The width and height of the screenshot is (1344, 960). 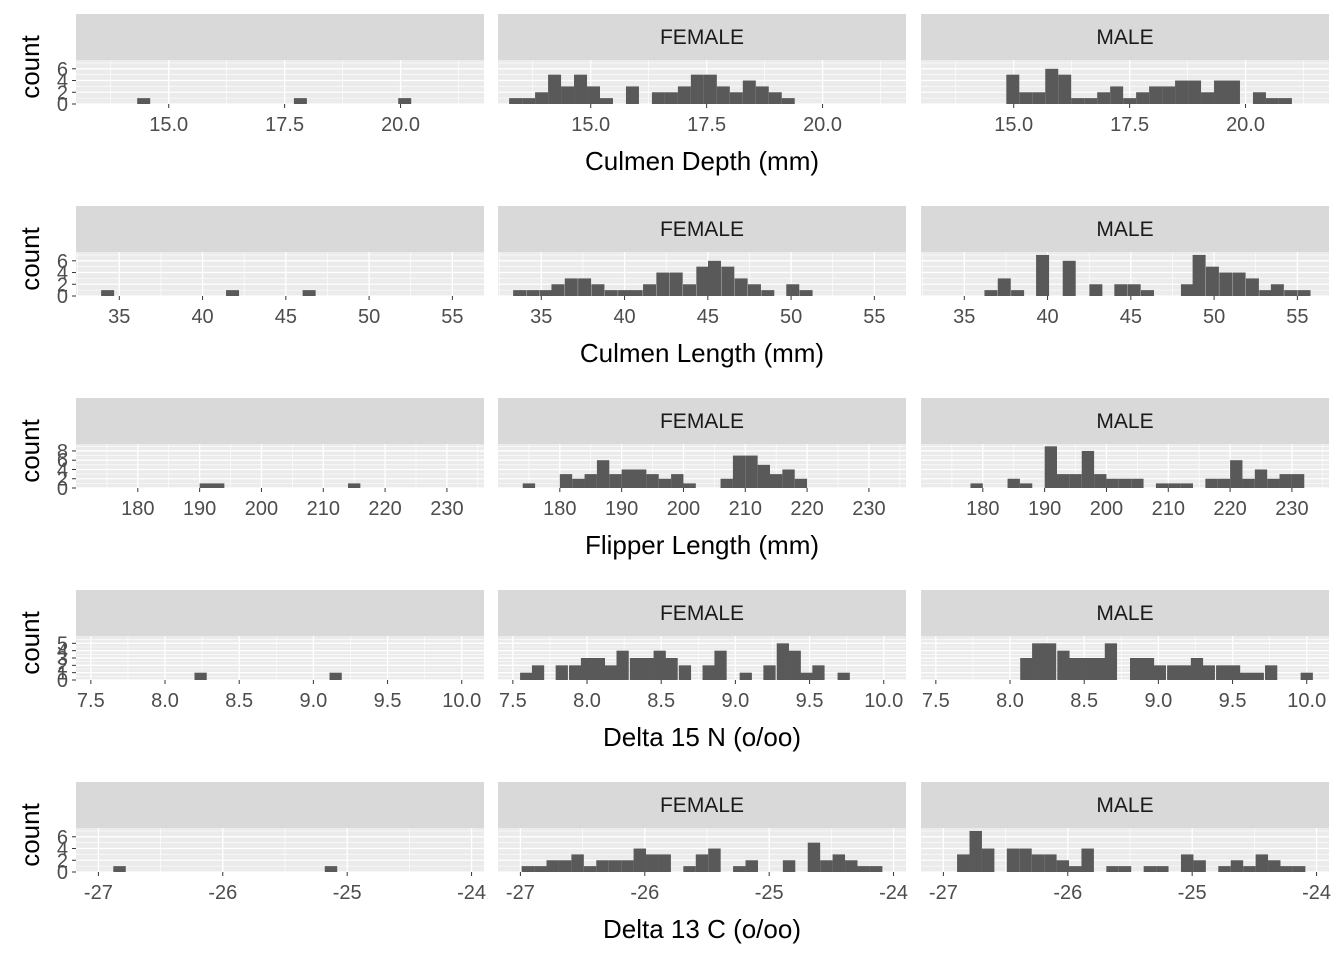 I want to click on x-tick-label: 7.5, so click(x=513, y=701).